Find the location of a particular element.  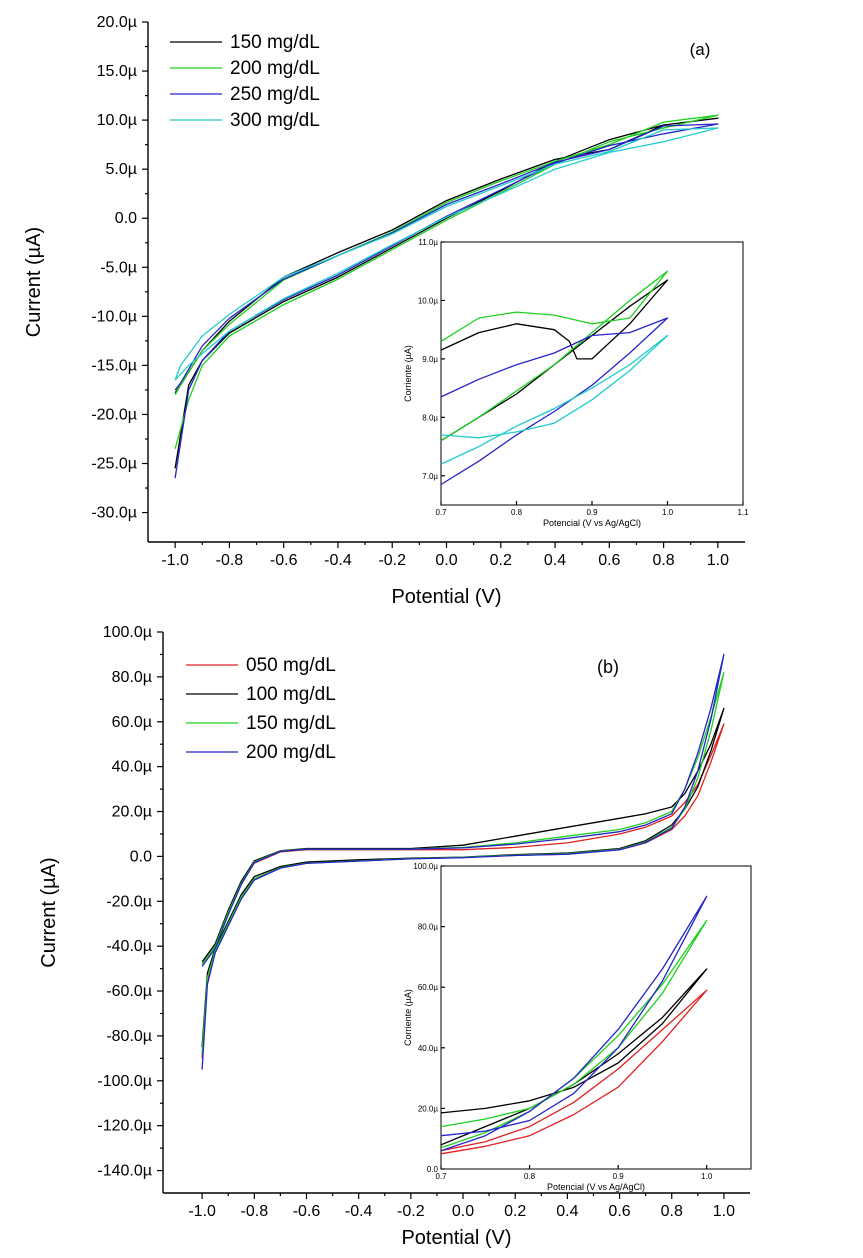

x-tick-label: -1.0 is located at coordinates (202, 1211).